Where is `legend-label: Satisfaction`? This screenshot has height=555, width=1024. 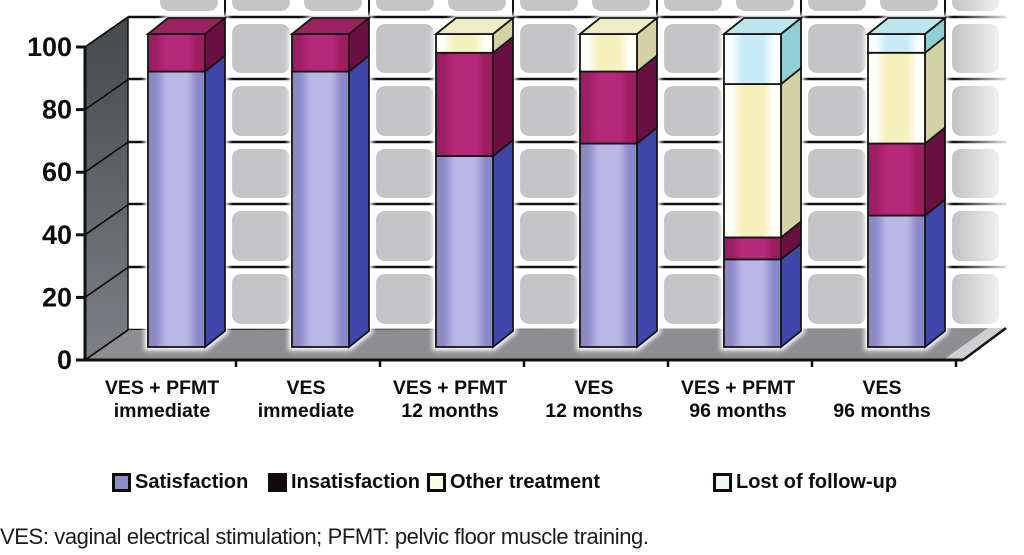 legend-label: Satisfaction is located at coordinates (192, 482).